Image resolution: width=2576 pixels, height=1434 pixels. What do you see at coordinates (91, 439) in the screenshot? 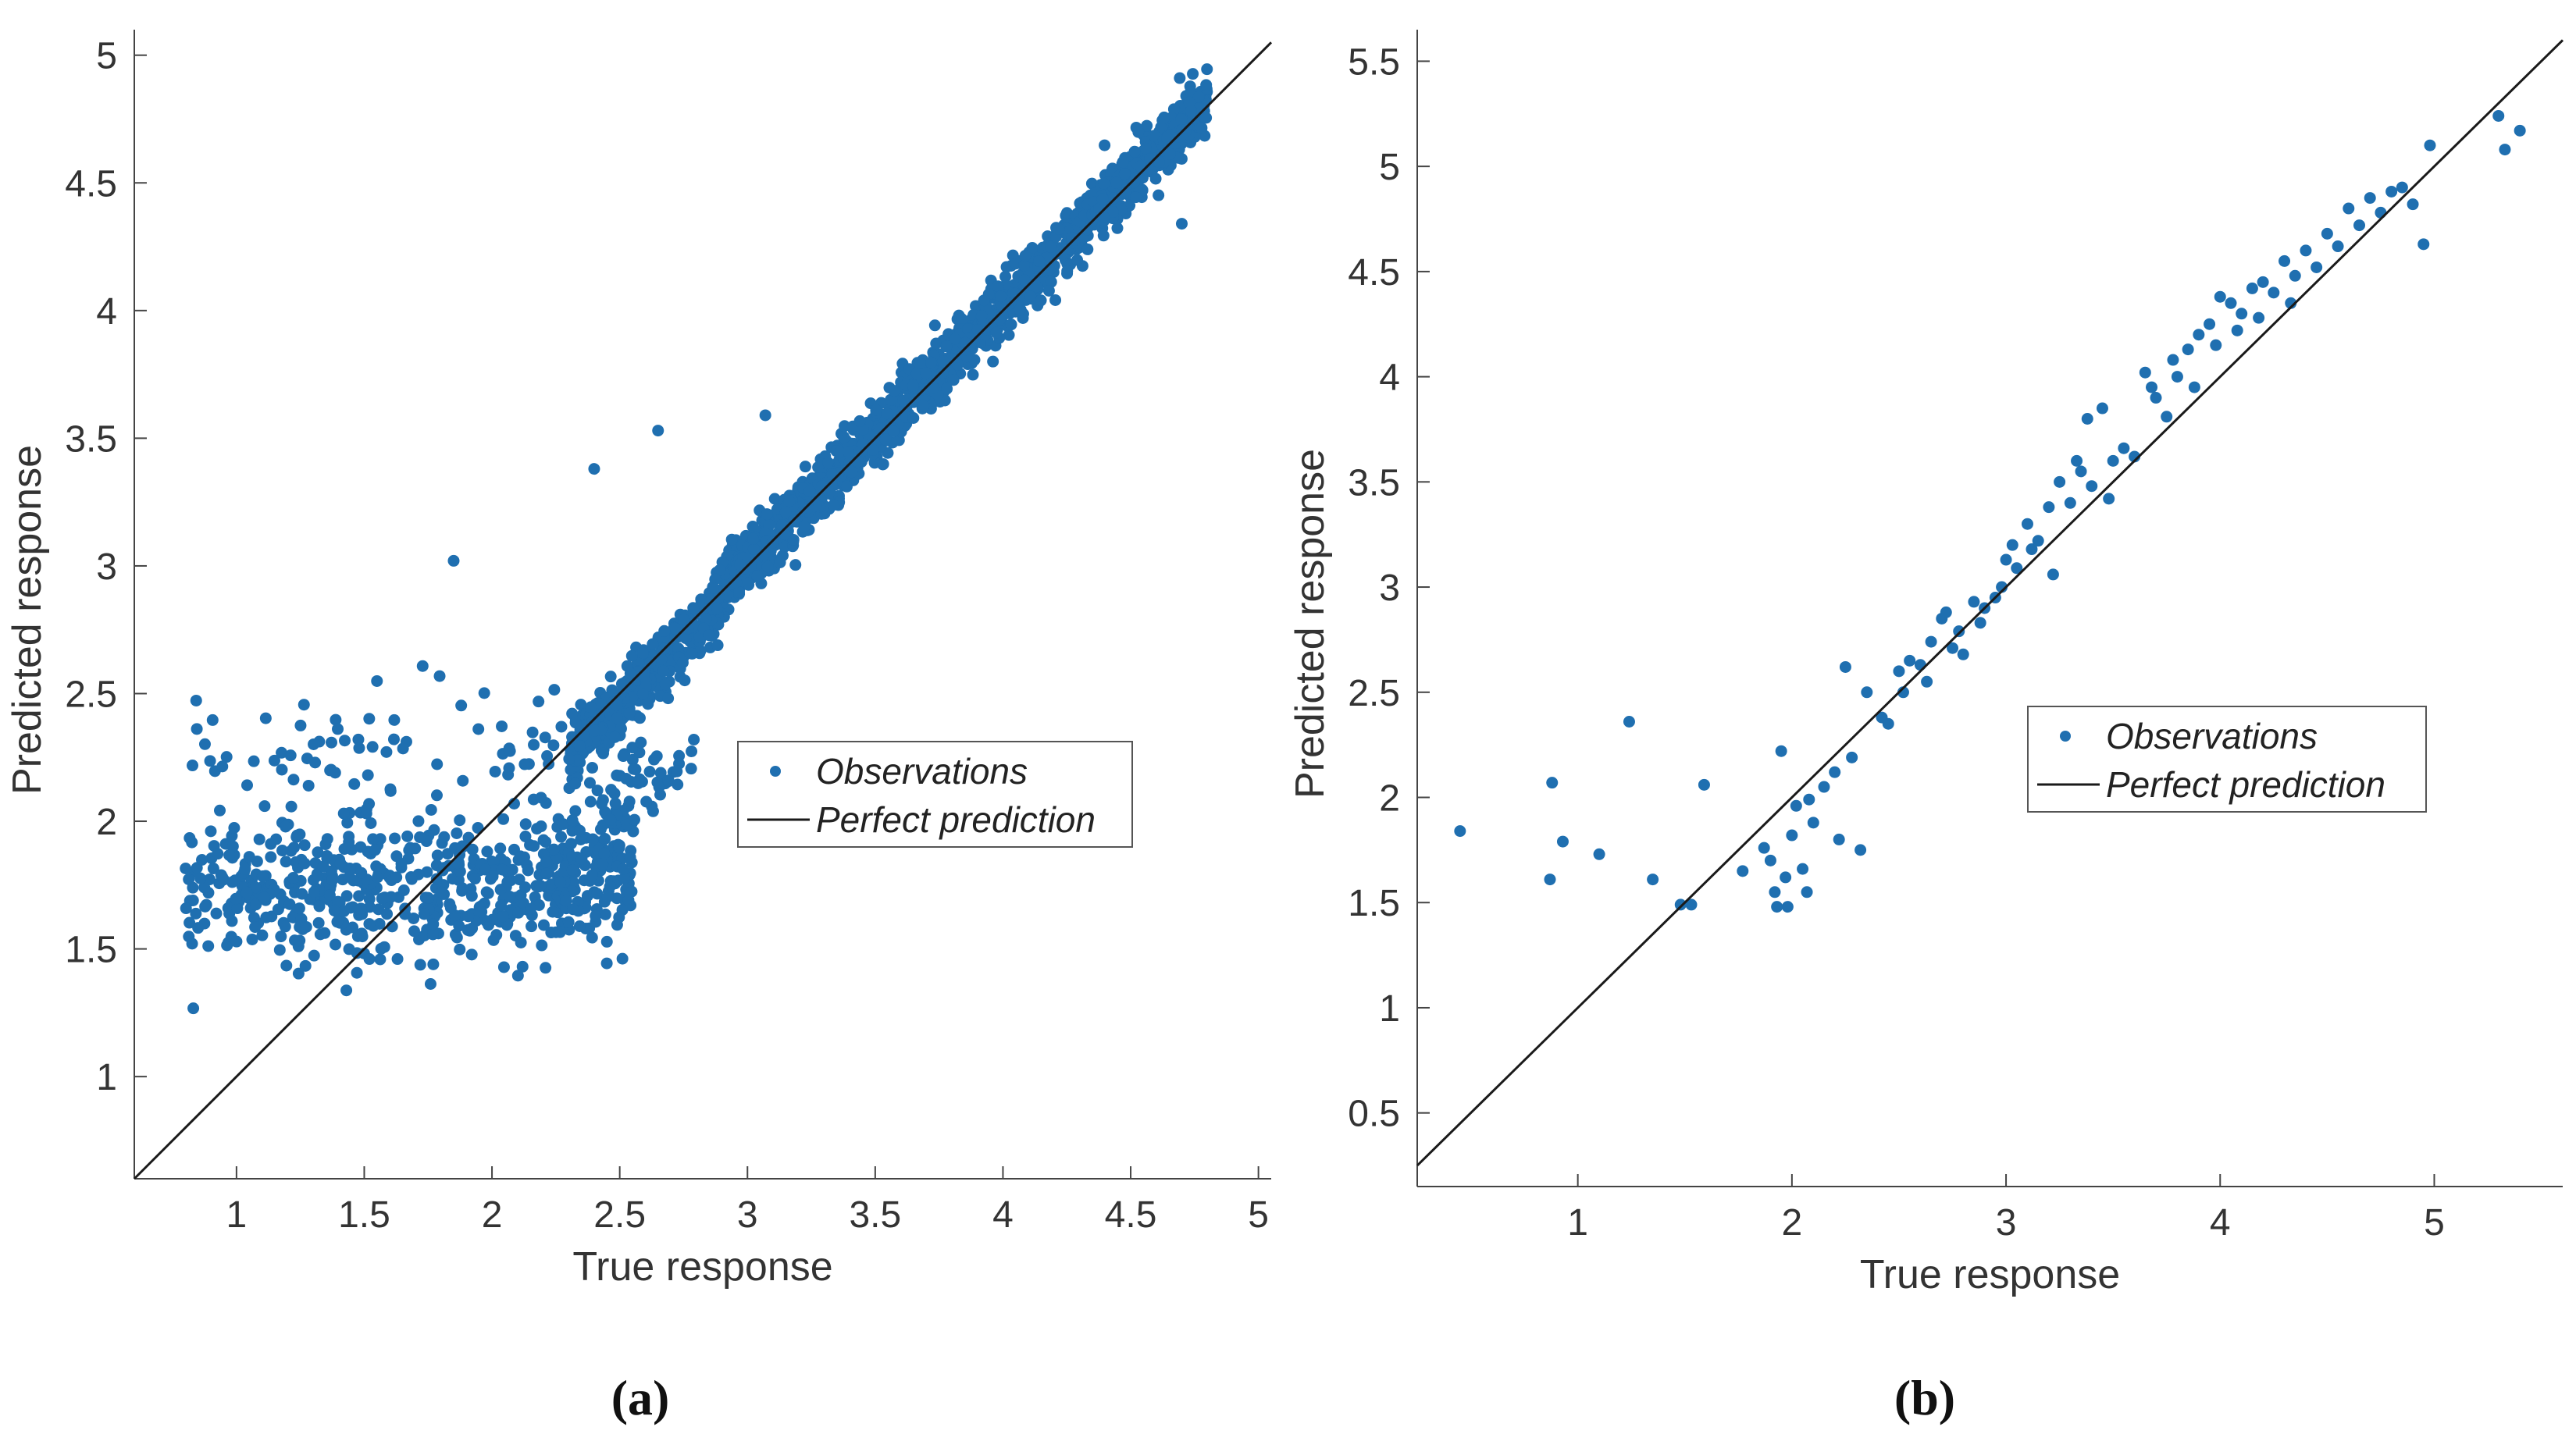
I see `a-y-tick-label: 3.5` at bounding box center [91, 439].